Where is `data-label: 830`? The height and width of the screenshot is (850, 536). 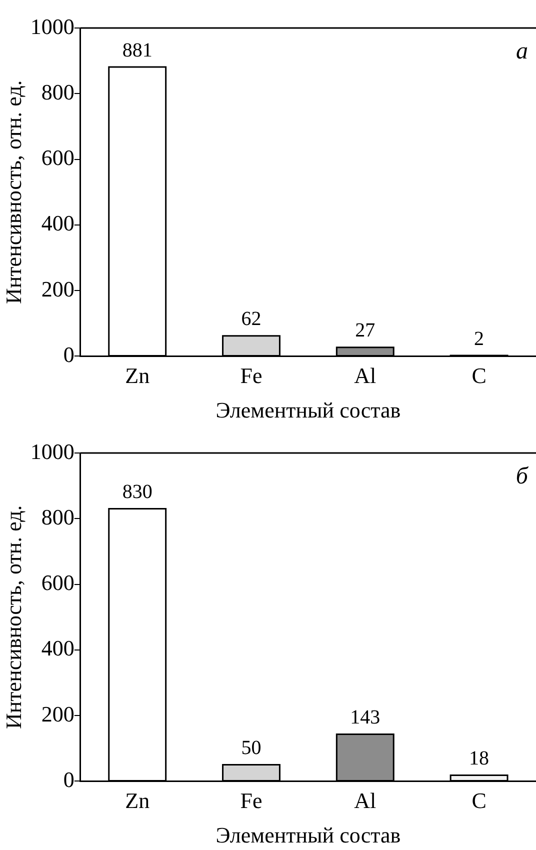 data-label: 830 is located at coordinates (137, 492).